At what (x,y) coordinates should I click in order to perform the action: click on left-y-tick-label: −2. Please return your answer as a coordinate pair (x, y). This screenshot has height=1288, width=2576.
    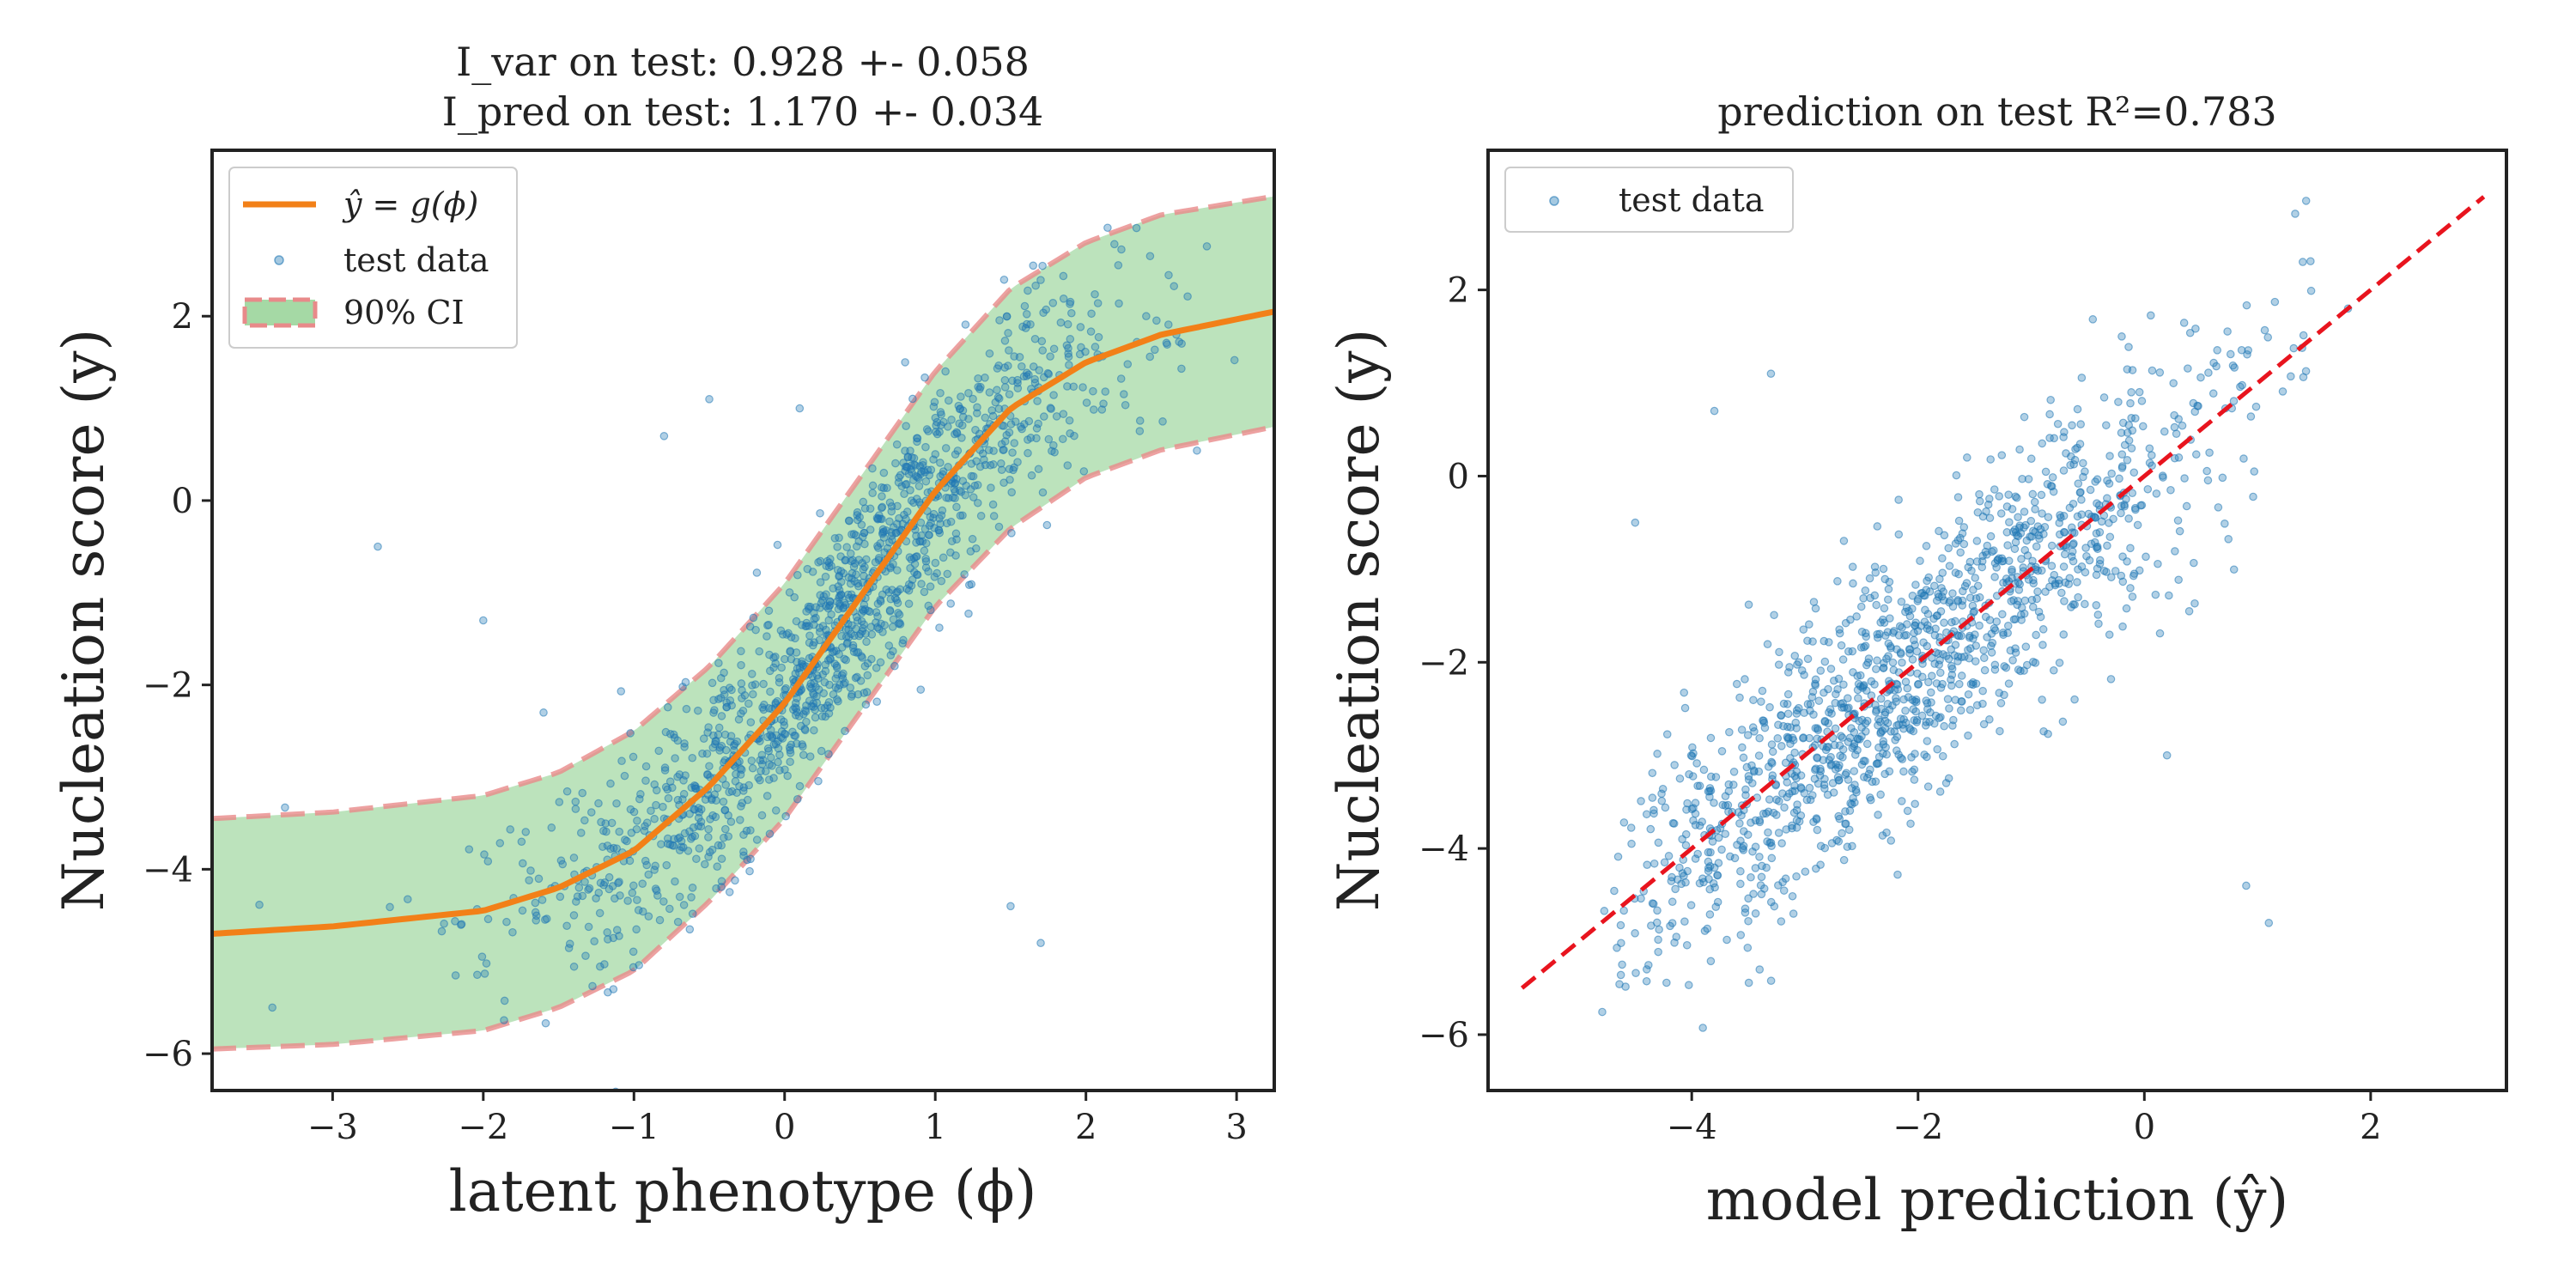
    Looking at the image, I should click on (168, 686).